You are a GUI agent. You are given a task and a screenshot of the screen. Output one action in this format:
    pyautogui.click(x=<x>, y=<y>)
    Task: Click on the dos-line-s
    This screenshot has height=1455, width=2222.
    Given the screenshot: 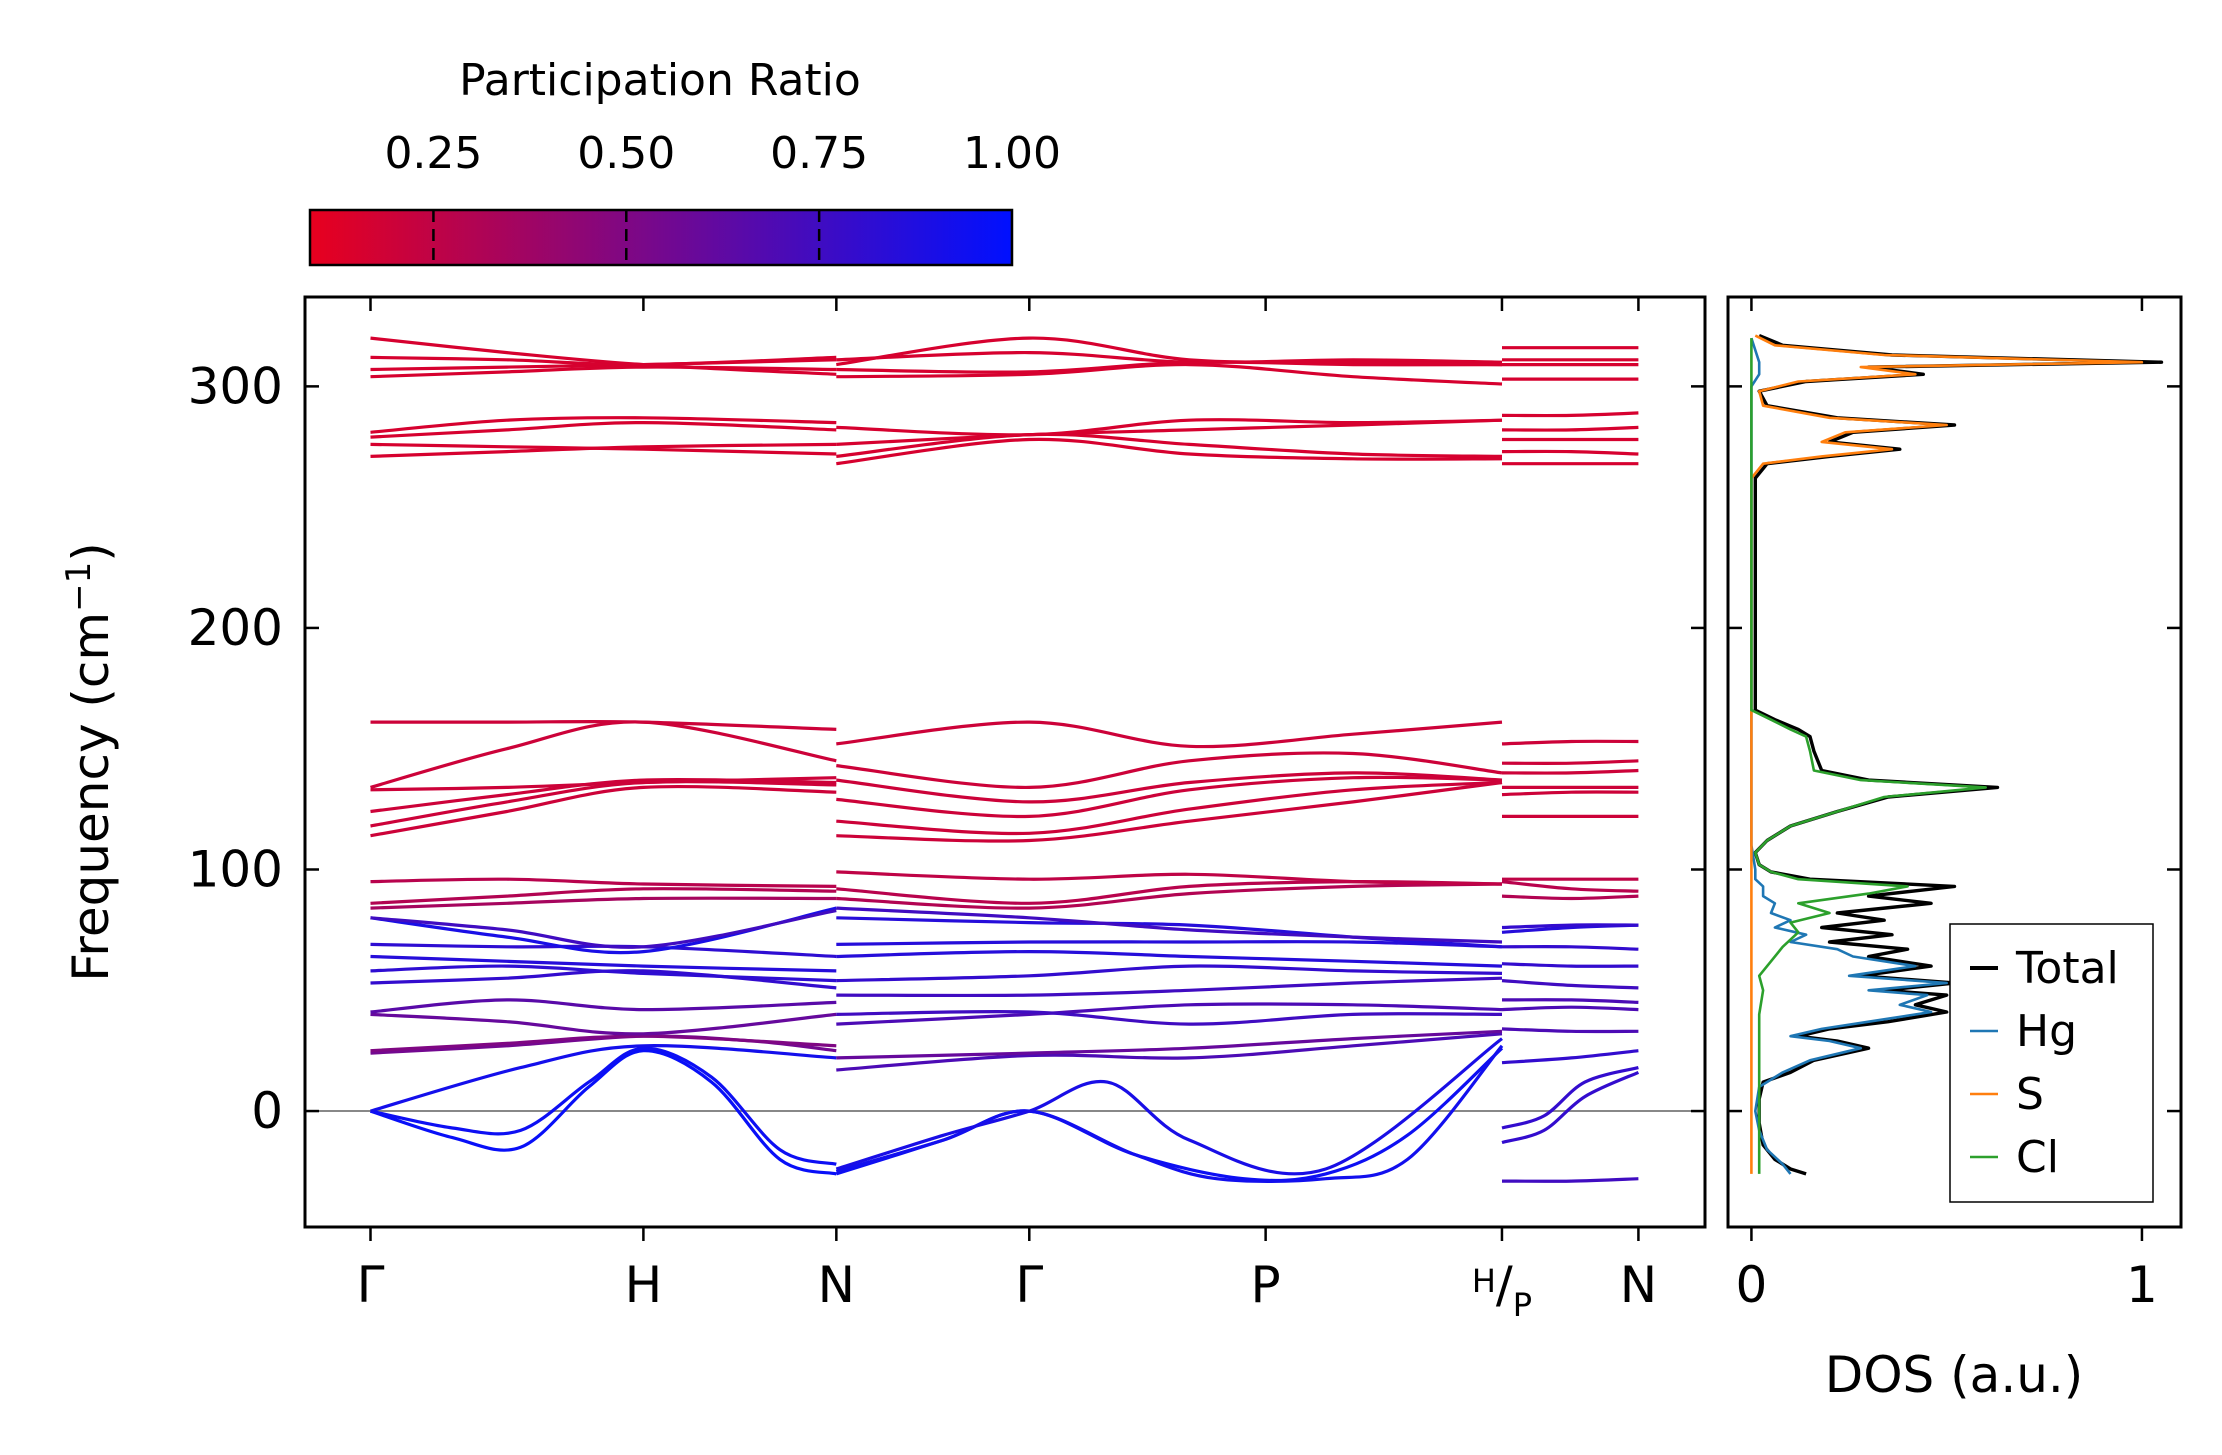 What is the action you would take?
    pyautogui.click(x=1947, y=754)
    